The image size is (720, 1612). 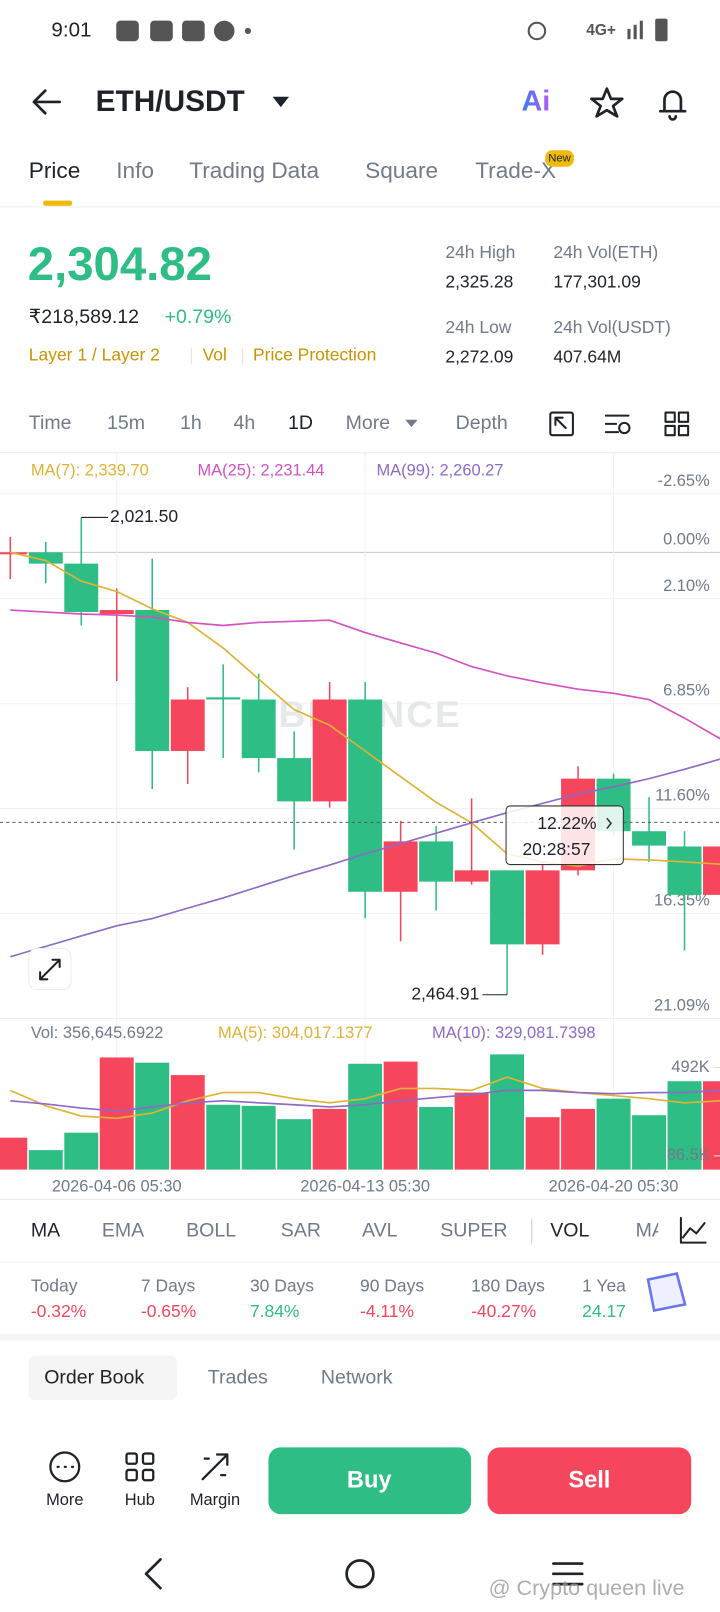 I want to click on assistant-icon, so click(x=666, y=1292).